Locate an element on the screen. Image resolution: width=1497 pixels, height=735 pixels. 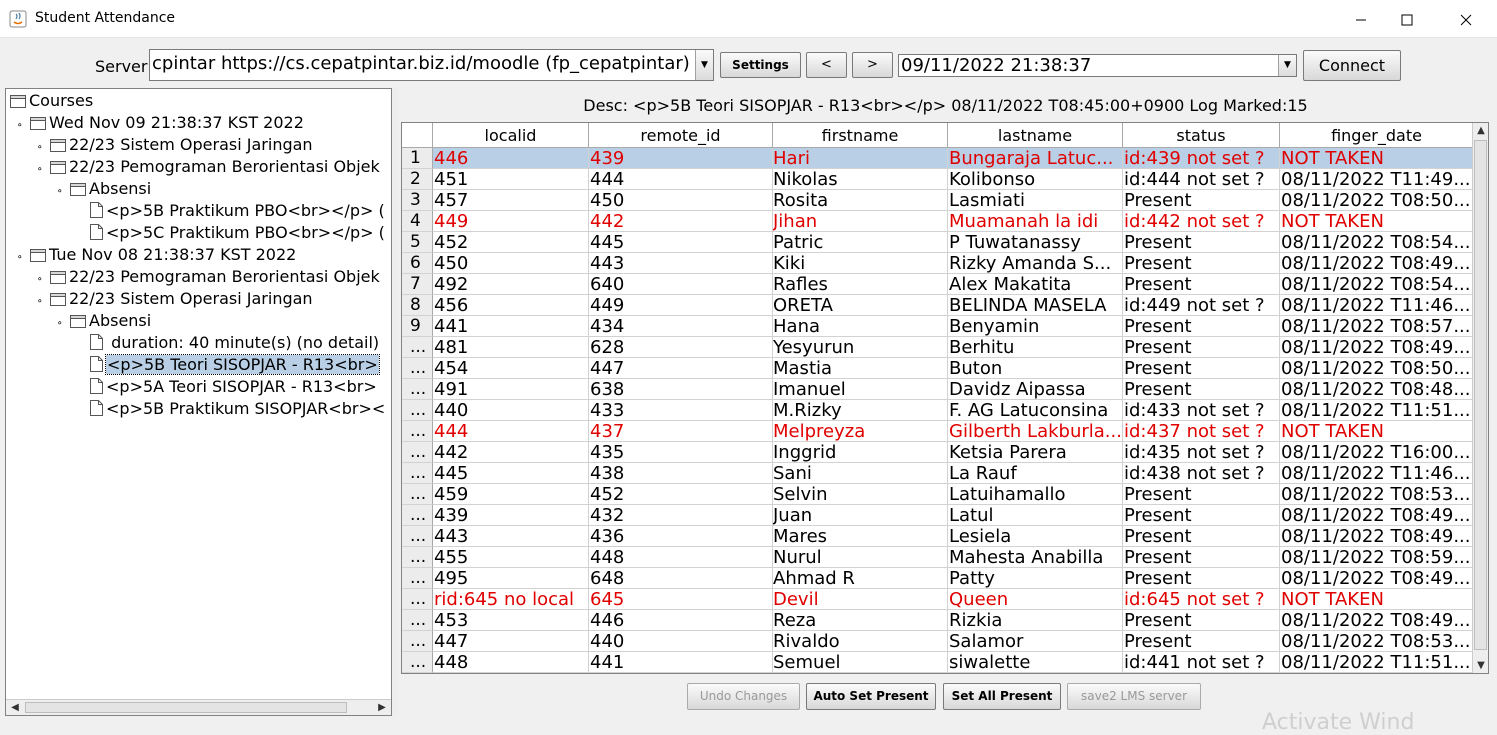
cell-remote_id: 648 is located at coordinates (681, 578).